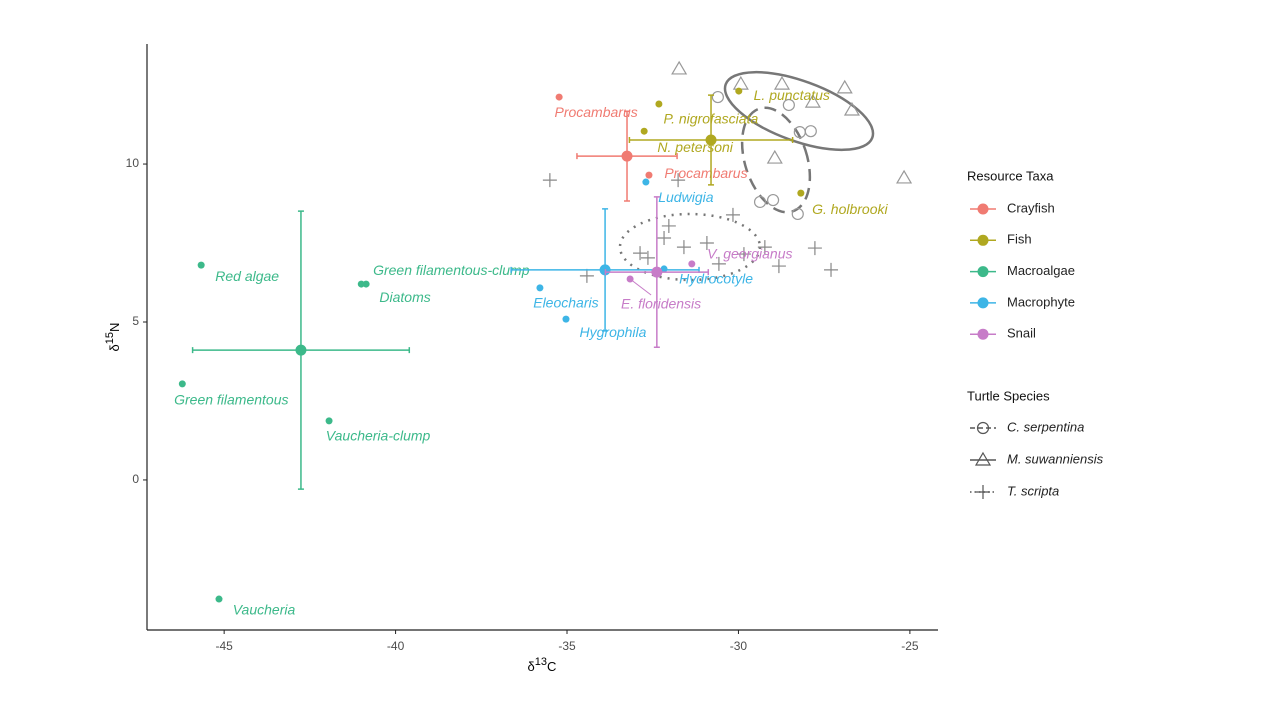 The height and width of the screenshot is (720, 1280). What do you see at coordinates (565, 303) in the screenshot?
I see `point-label: Eleocharis` at bounding box center [565, 303].